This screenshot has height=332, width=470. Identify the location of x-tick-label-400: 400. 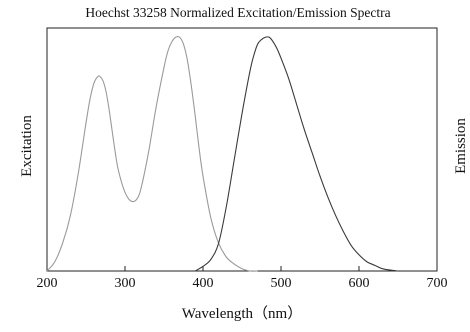
(203, 283).